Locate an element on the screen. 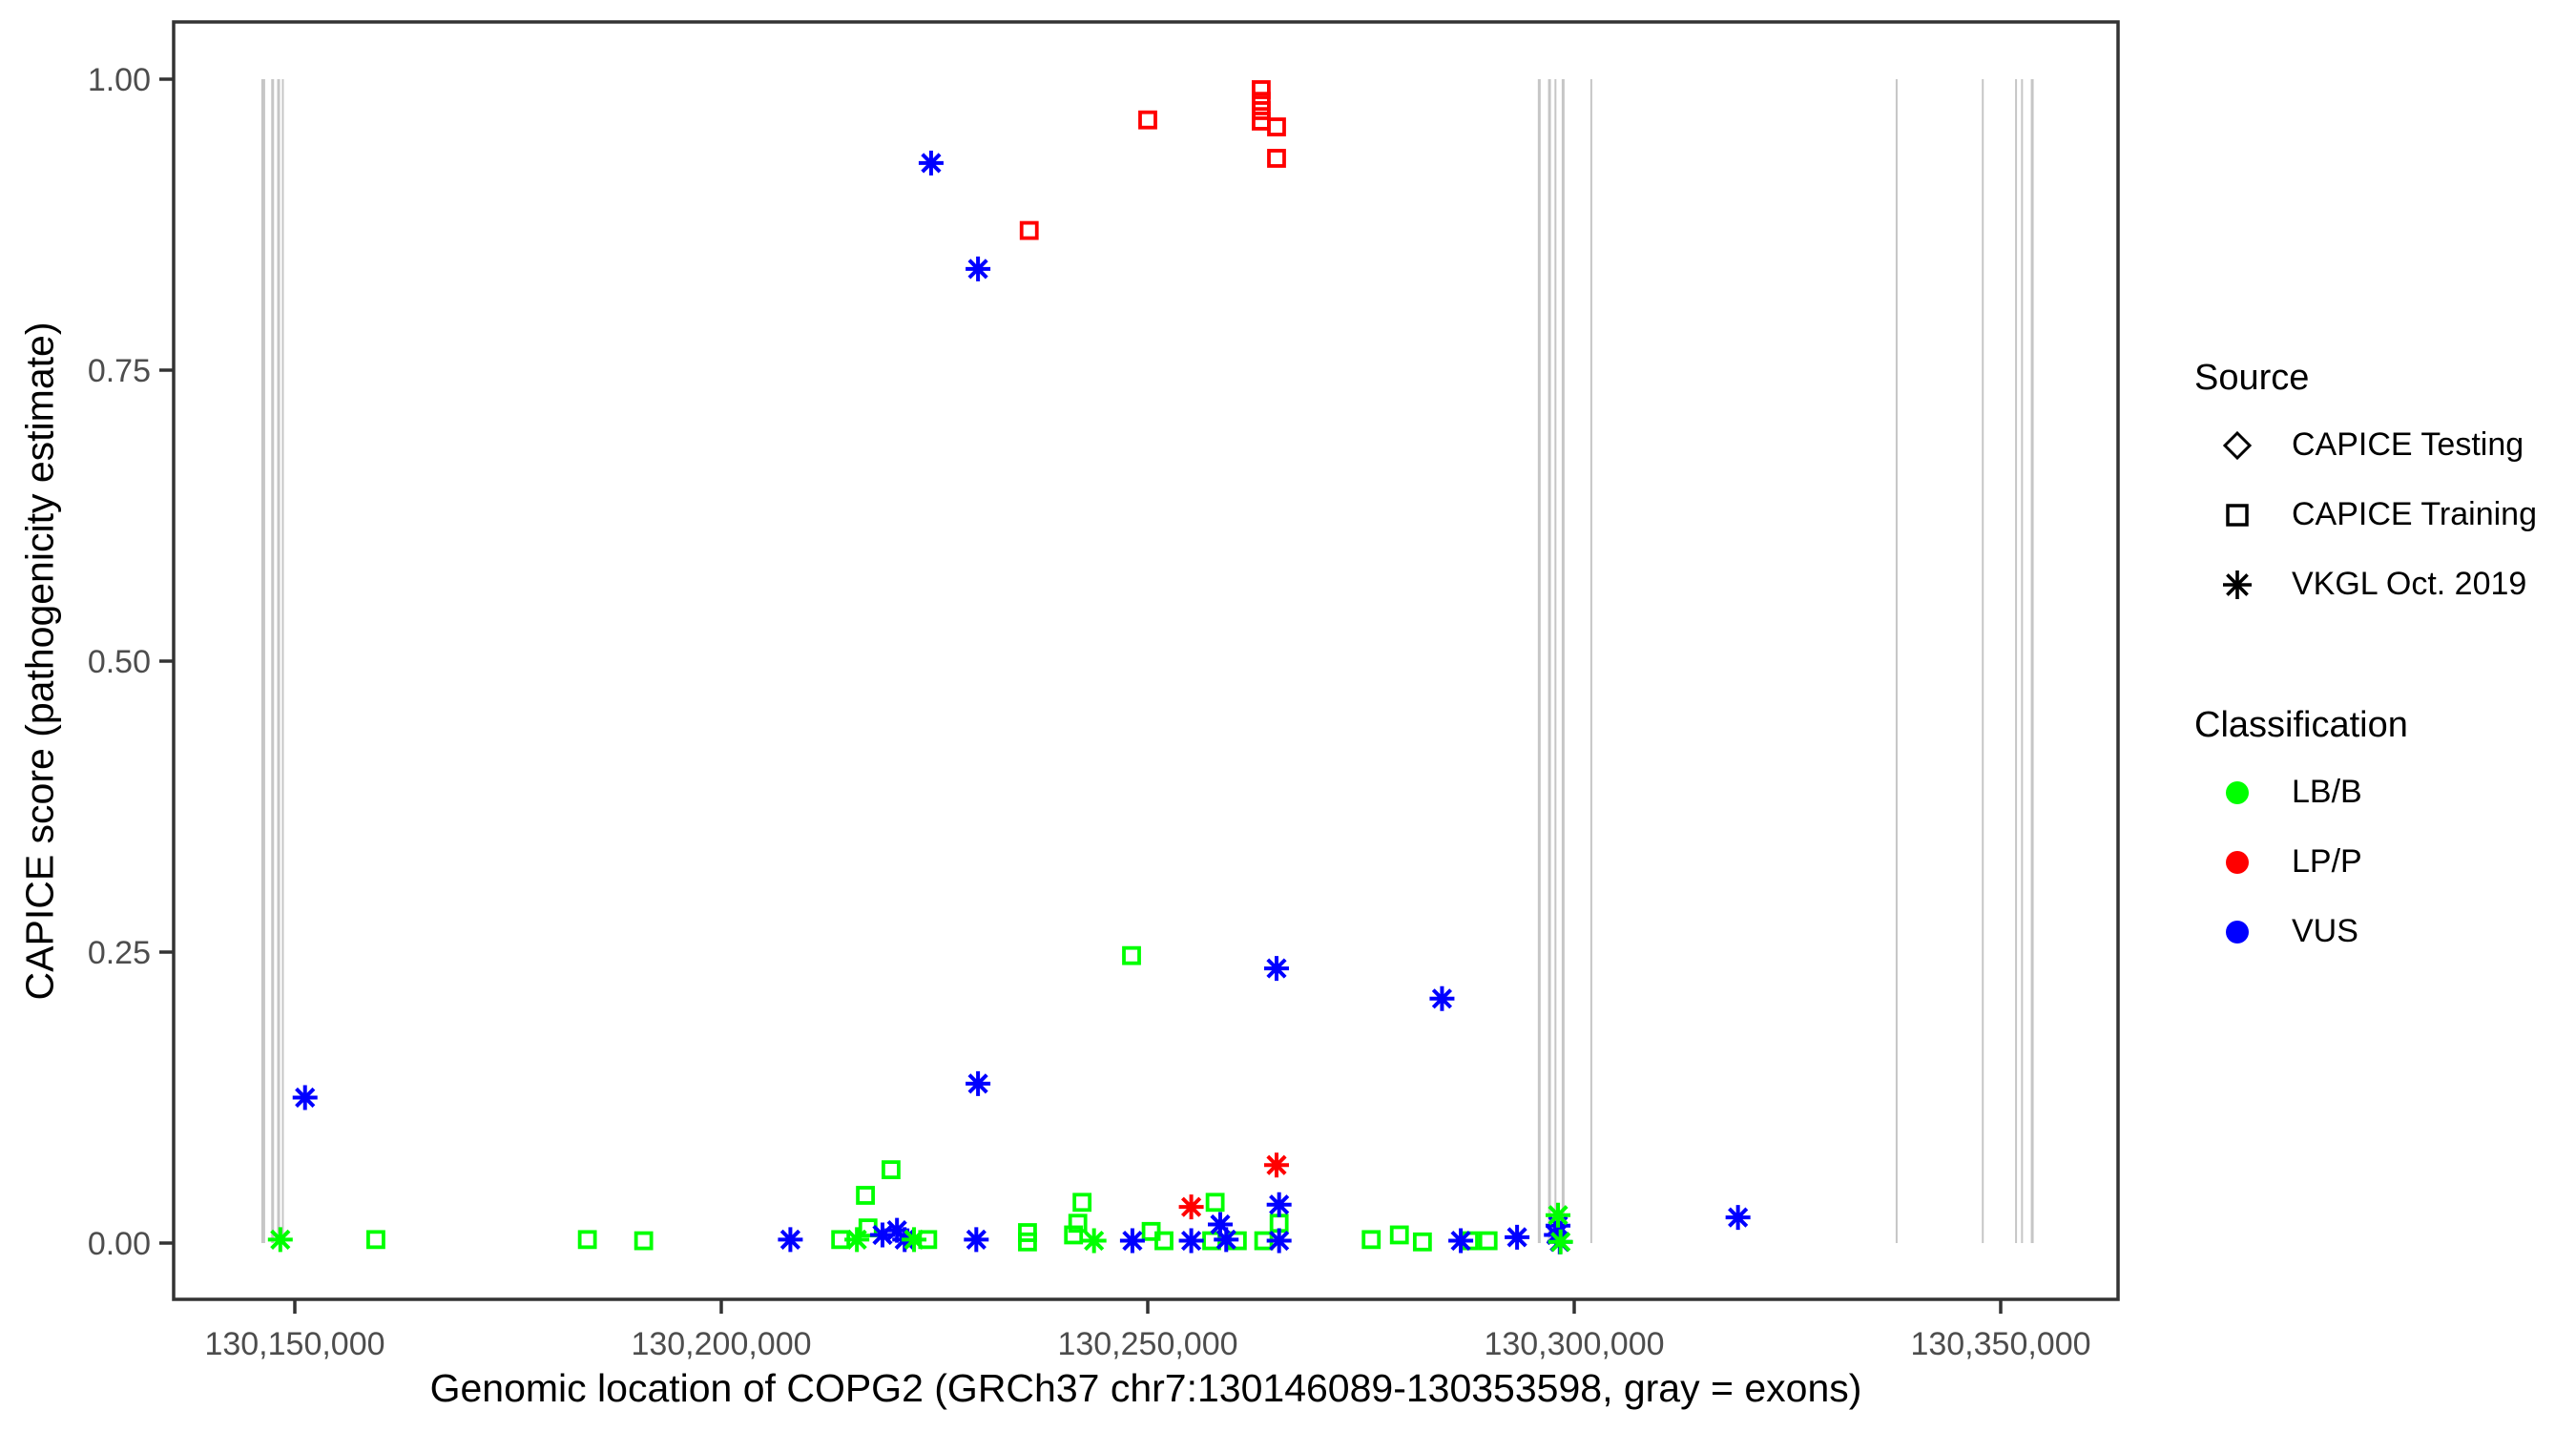 The width and height of the screenshot is (2576, 1431). legend-spacer is located at coordinates (2380, 660).